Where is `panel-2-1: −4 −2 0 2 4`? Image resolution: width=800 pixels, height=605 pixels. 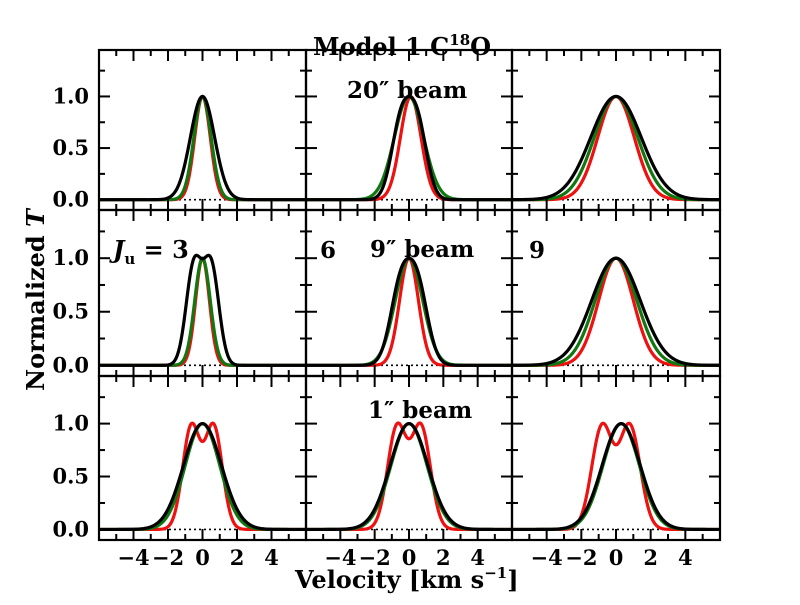
panel-2-1: −4 −2 0 2 4 is located at coordinates (409, 472).